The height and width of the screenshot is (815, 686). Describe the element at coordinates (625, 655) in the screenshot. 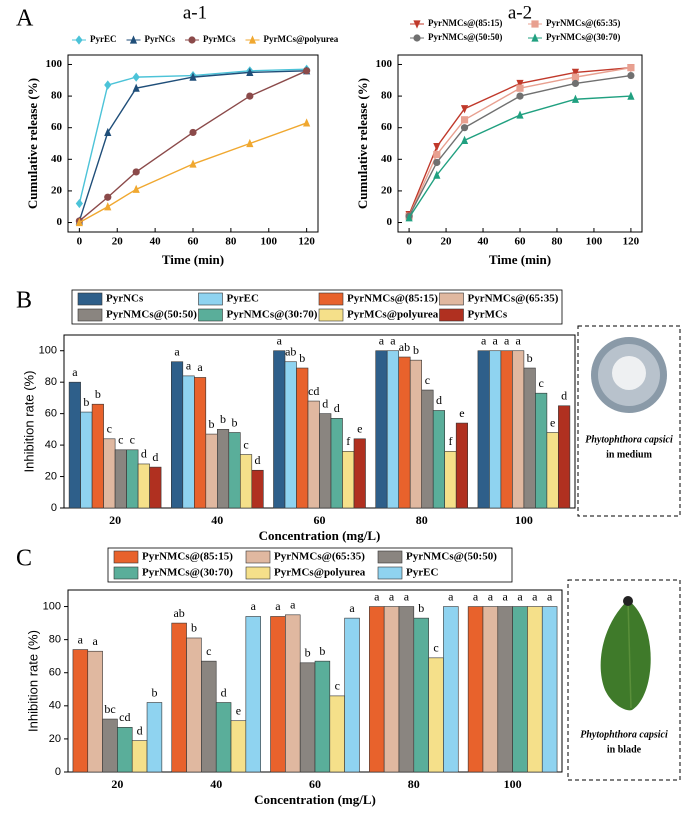

I see `leaf` at that location.